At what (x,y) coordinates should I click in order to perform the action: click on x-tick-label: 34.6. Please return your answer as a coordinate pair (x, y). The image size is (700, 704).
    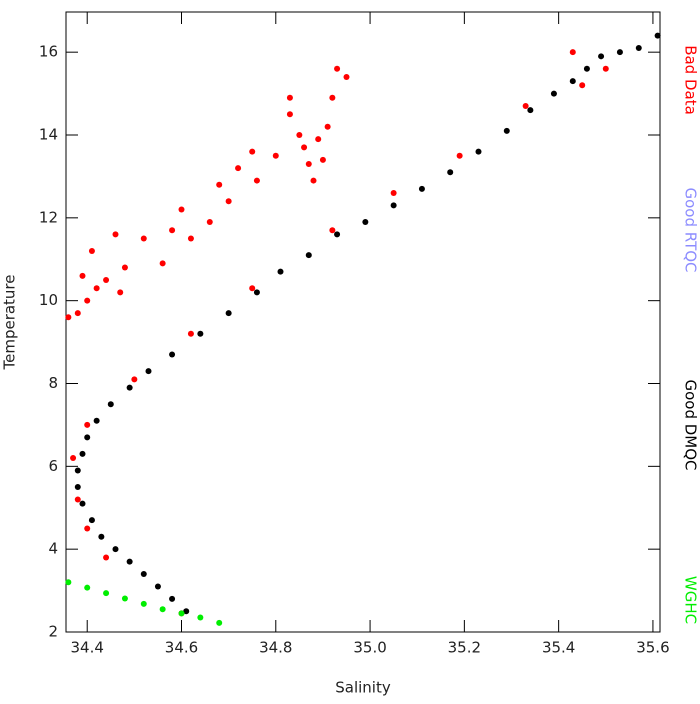
    Looking at the image, I should click on (181, 648).